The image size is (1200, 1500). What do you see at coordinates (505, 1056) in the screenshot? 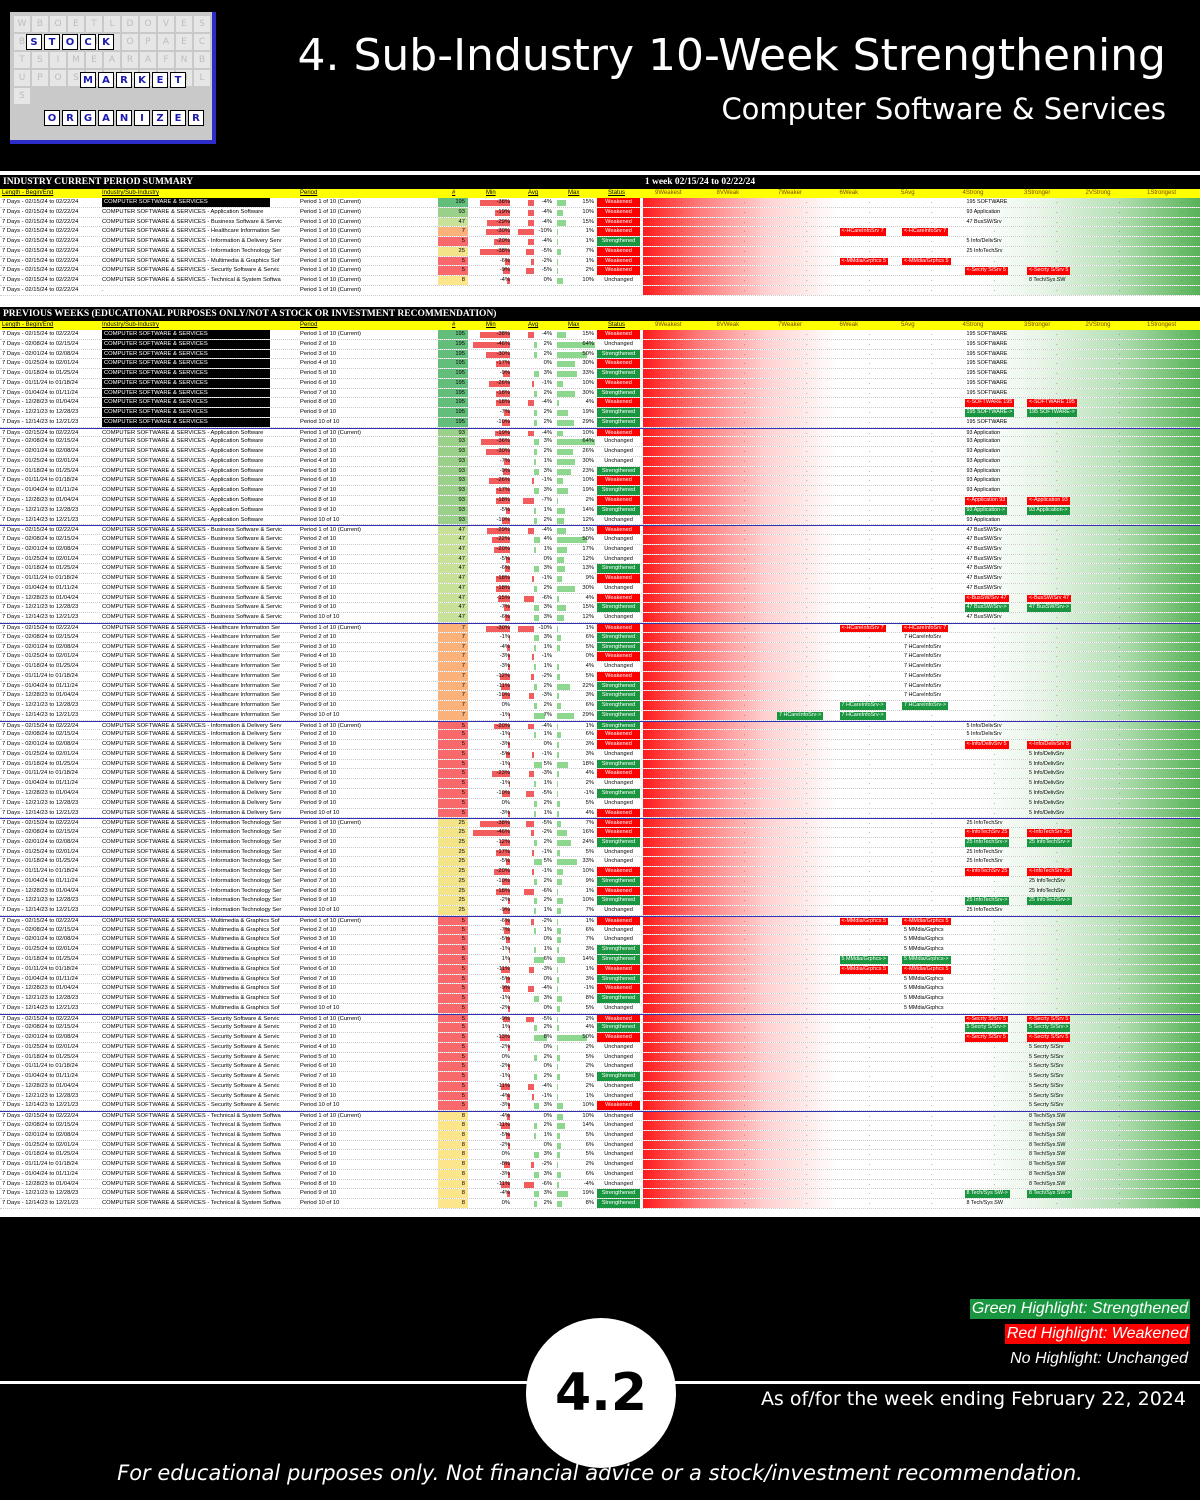
I see `row-min-value: 0%` at bounding box center [505, 1056].